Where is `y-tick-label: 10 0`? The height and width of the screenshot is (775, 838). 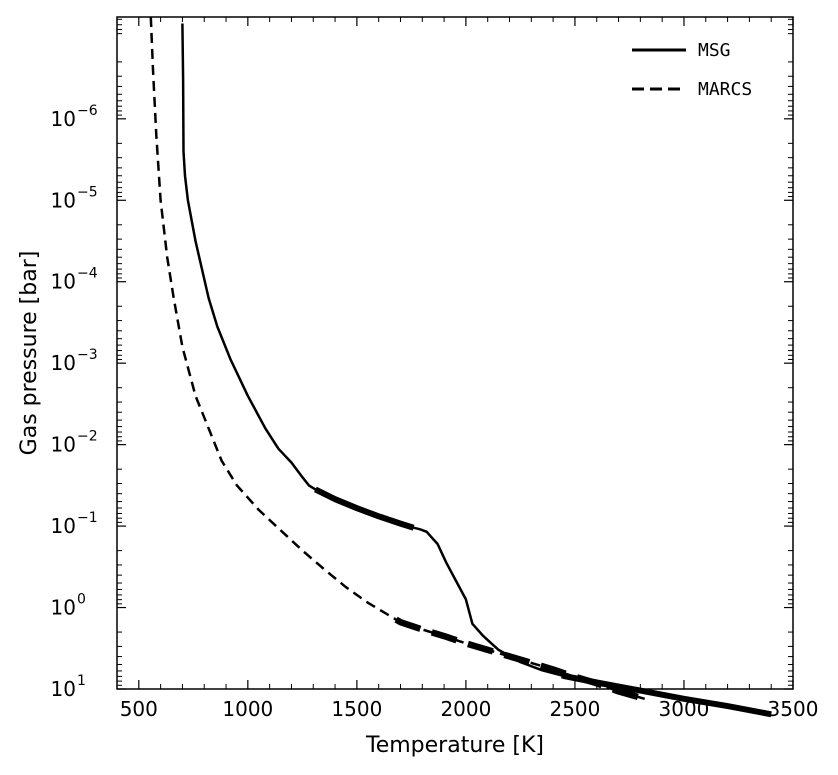 y-tick-label: 10 0 is located at coordinates (68, 606).